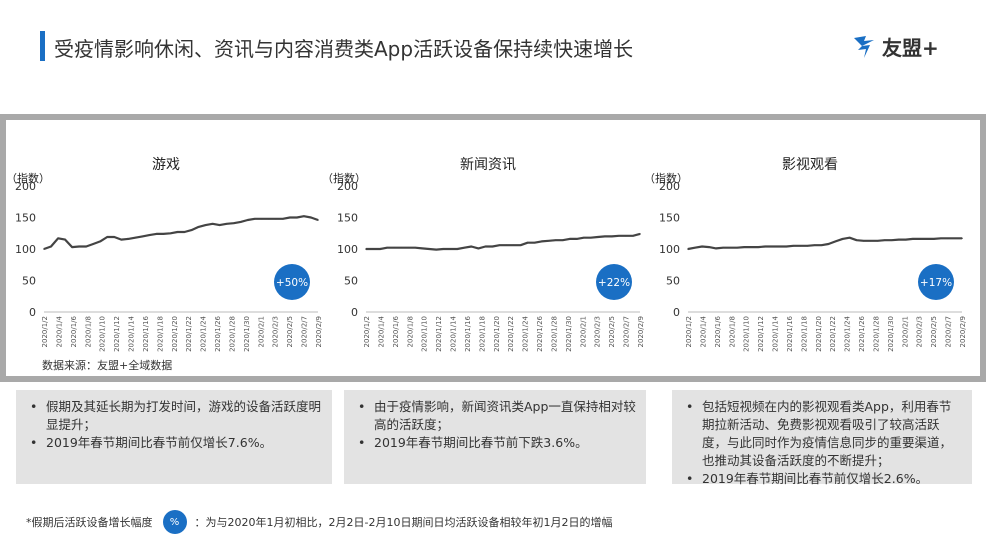  I want to click on y-axis-unit: （指数）, so click(666, 178).